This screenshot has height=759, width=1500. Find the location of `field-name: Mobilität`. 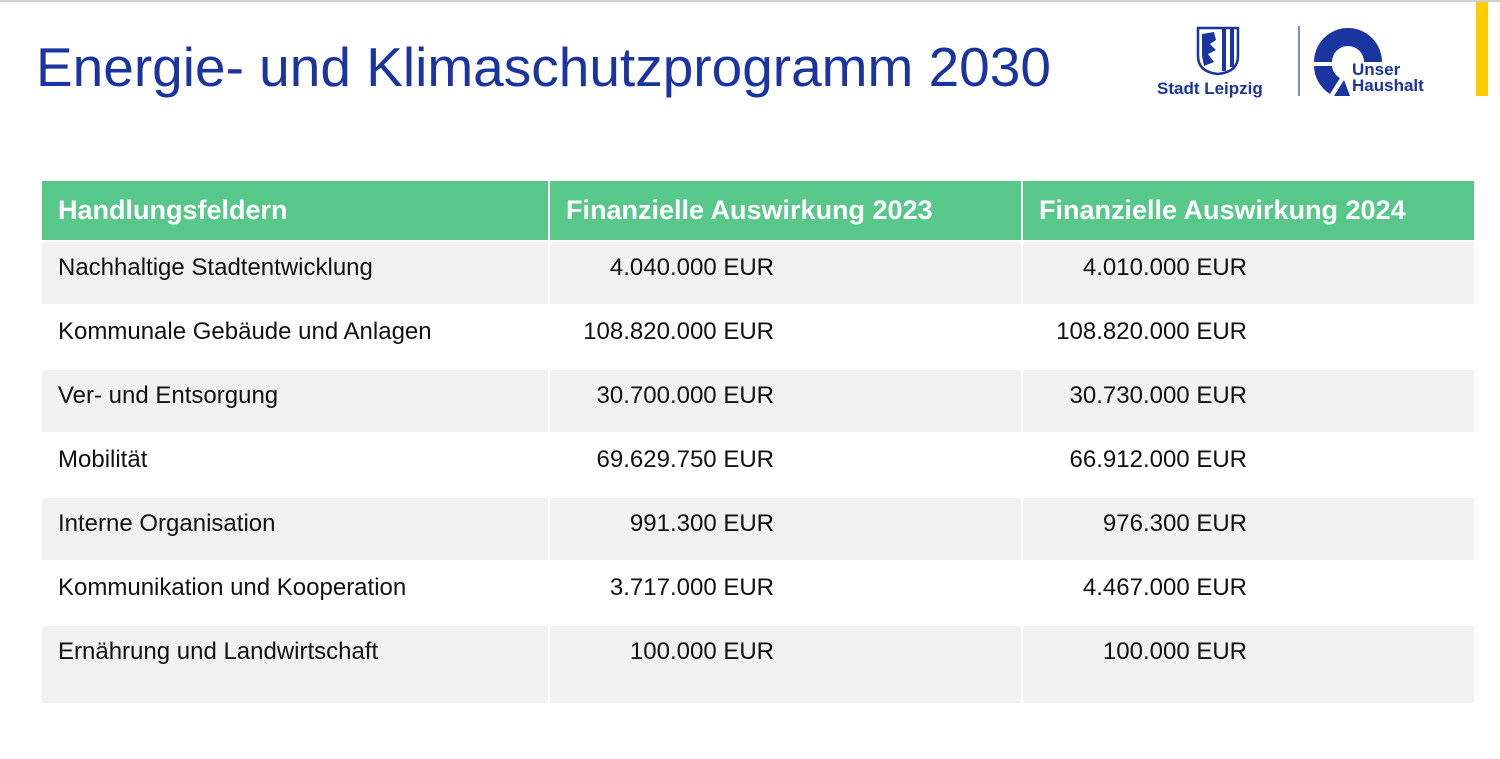

field-name: Mobilität is located at coordinates (295, 465).